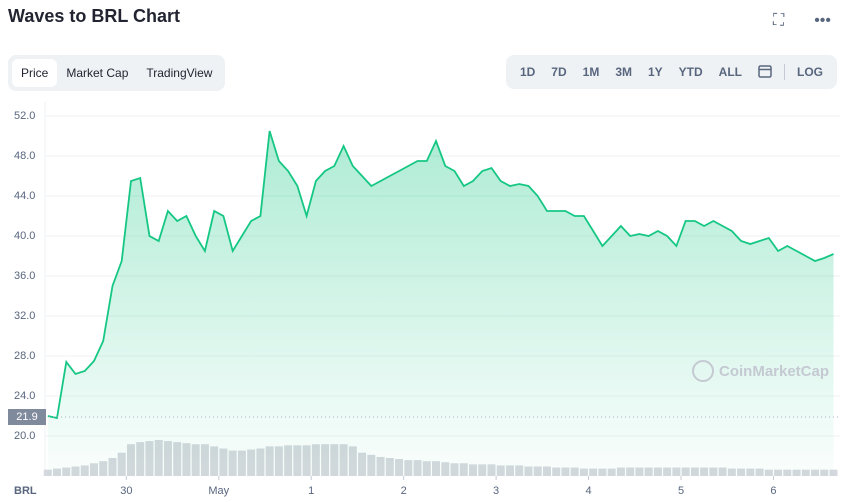  What do you see at coordinates (671, 72) in the screenshot?
I see `range-buttons: 1D 7D 1M 3M 1Y YTD ALL LOG` at bounding box center [671, 72].